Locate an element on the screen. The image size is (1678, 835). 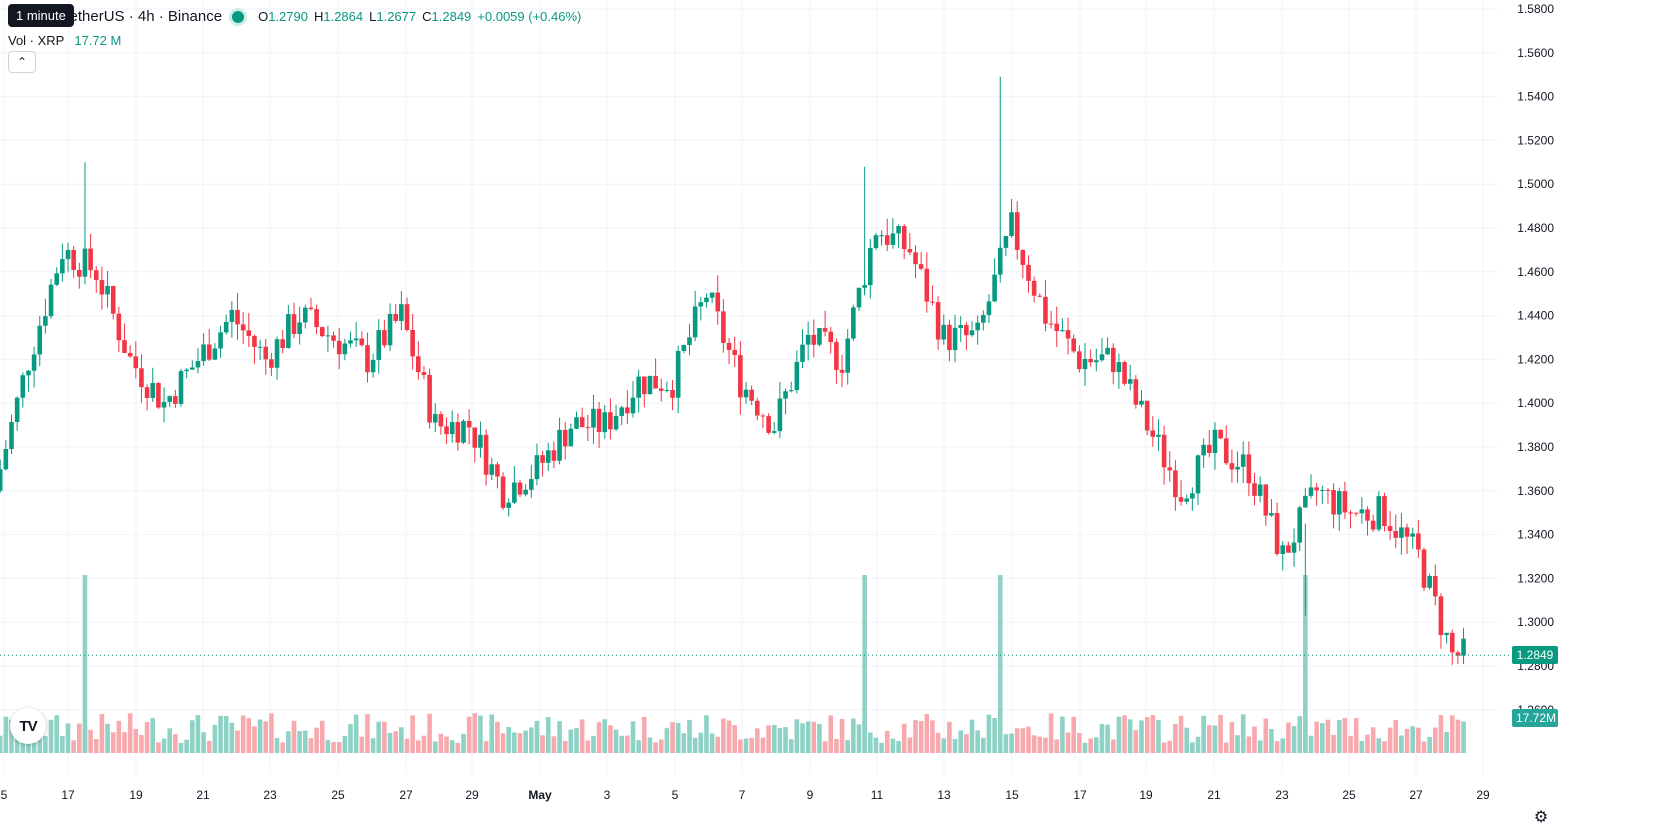
collapse-legend-button: ⌃ is located at coordinates (22, 62).